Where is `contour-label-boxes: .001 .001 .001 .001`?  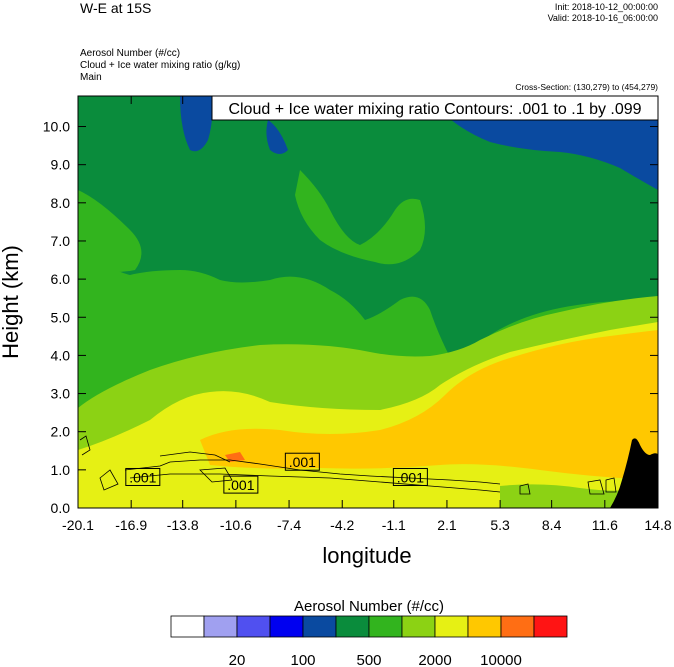 contour-label-boxes: .001 .001 .001 .001 is located at coordinates (276, 473).